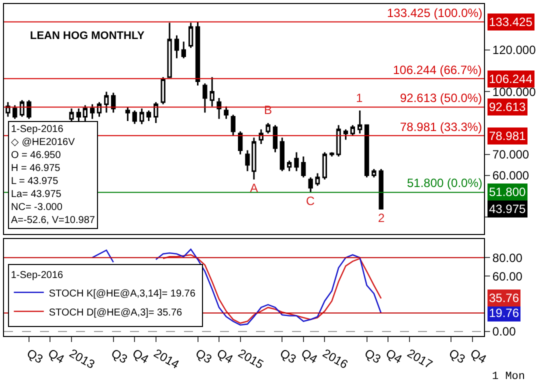 This screenshot has height=389, width=546. What do you see at coordinates (381, 218) in the screenshot?
I see `annotation: 2` at bounding box center [381, 218].